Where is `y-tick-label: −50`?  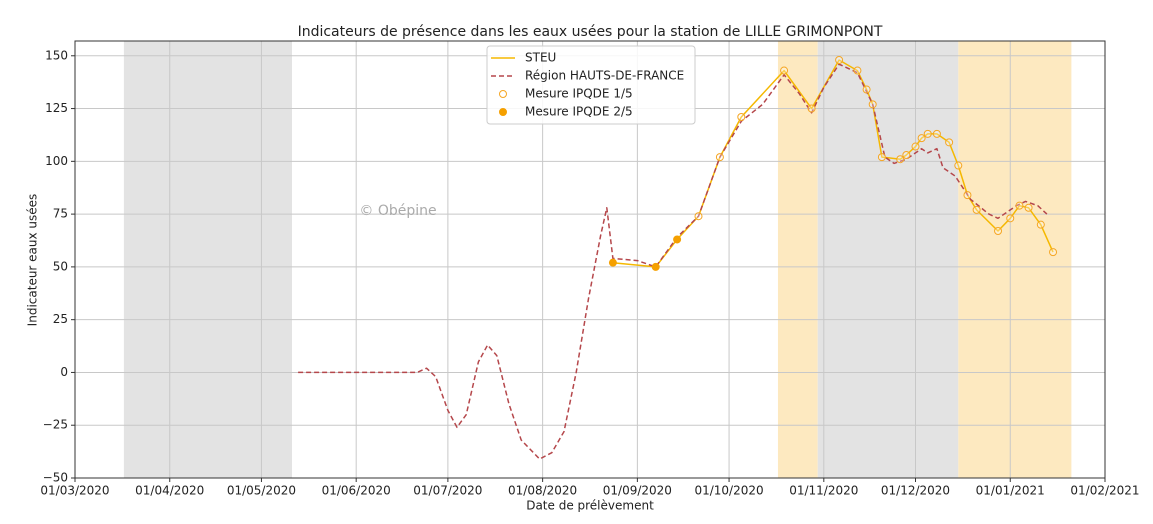
y-tick-label: −50 is located at coordinates (55, 478).